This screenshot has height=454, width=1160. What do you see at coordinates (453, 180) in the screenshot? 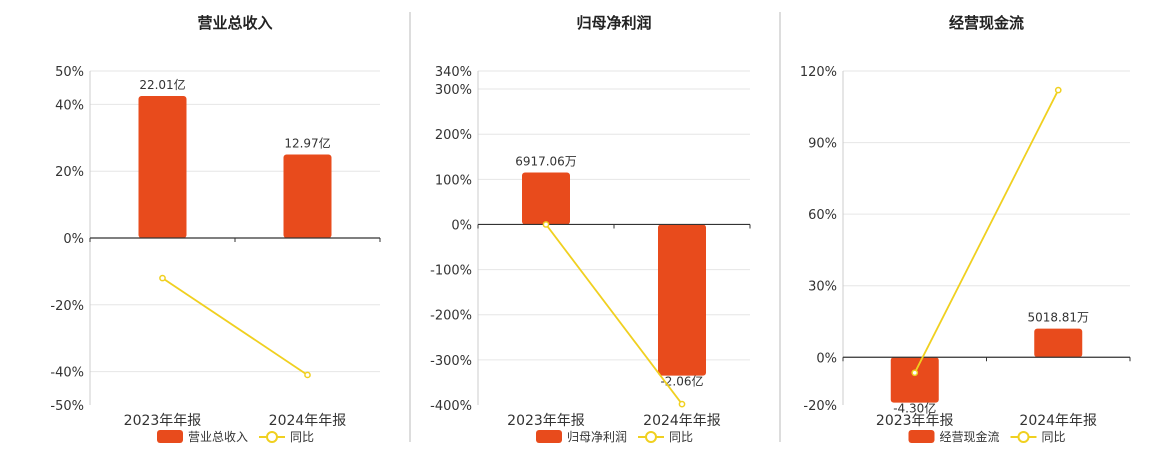
I see `y-tick-label: 100%` at bounding box center [453, 180].